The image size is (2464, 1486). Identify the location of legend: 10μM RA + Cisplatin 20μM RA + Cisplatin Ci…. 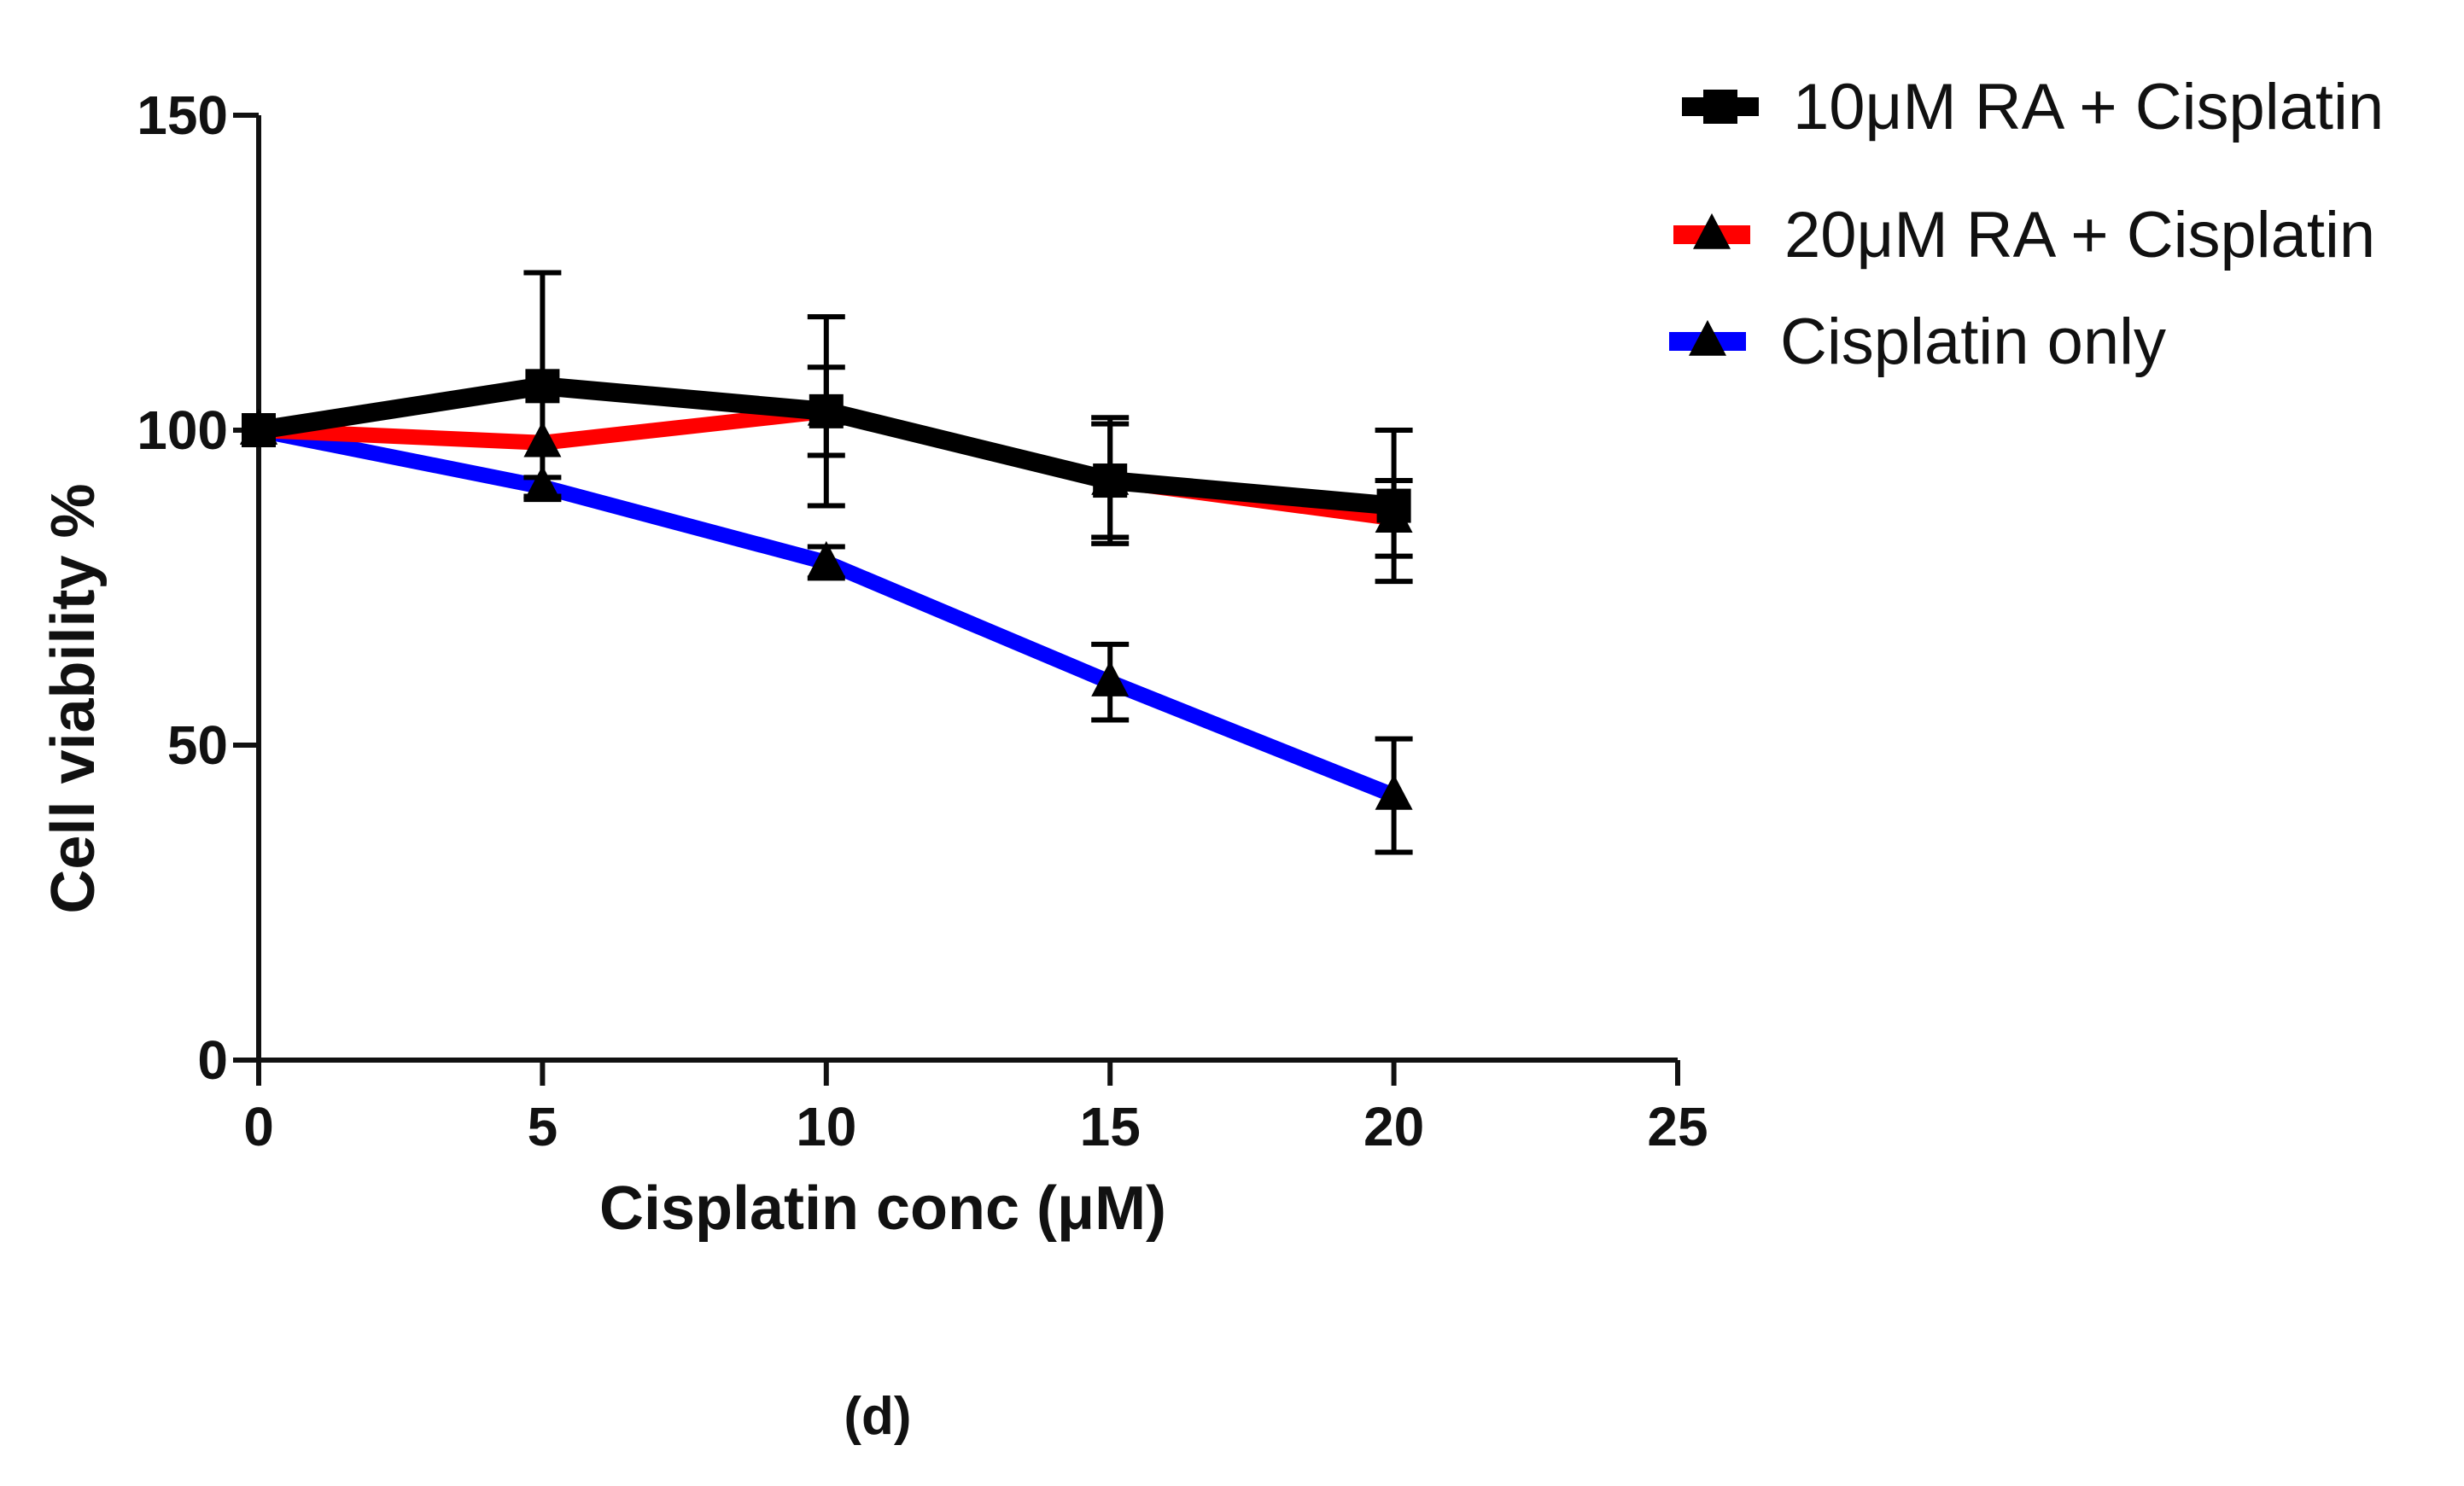
(2027, 224).